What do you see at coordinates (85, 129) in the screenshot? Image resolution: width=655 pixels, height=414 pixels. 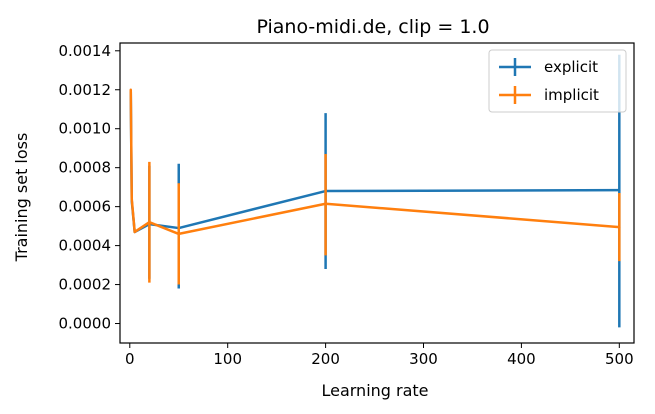 I see `y-tick-label: 0.0010` at bounding box center [85, 129].